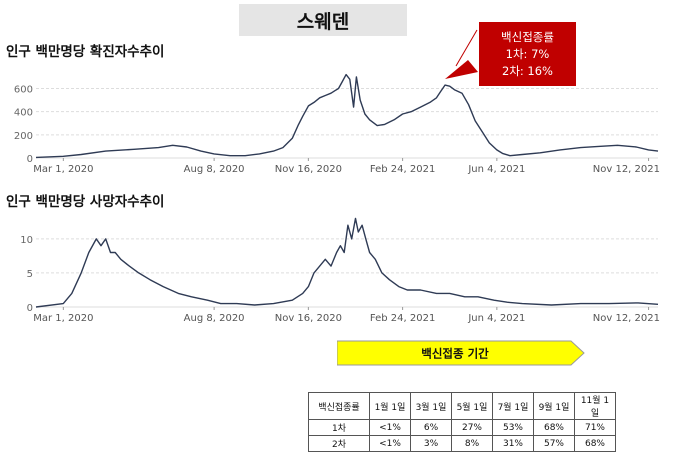 The image size is (700, 452). I want to click on page-title: 스웨덴, so click(323, 20).